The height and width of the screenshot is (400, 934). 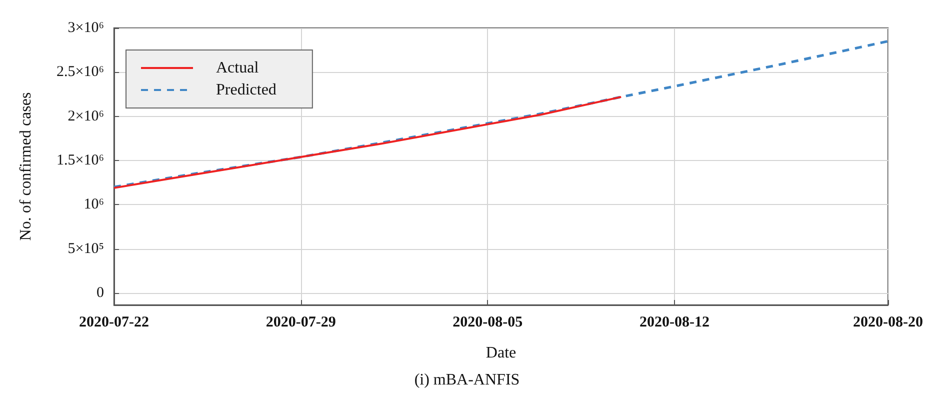 I want to click on y-tick-label: 2.5×10⁶, so click(x=80, y=72).